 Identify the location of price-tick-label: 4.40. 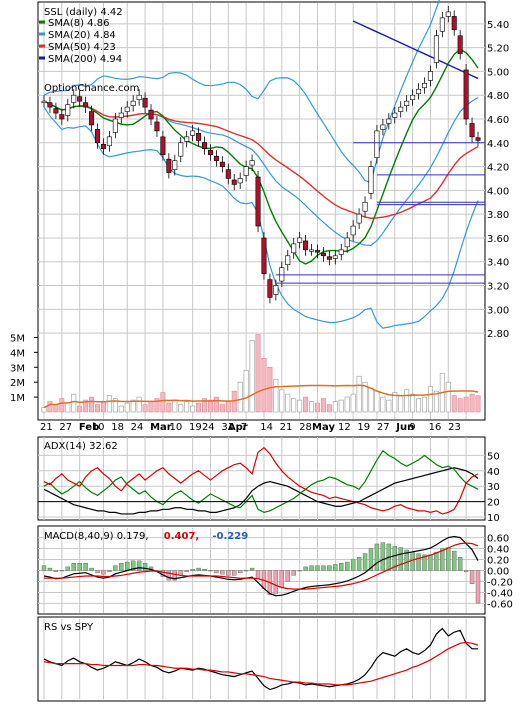
(498, 144).